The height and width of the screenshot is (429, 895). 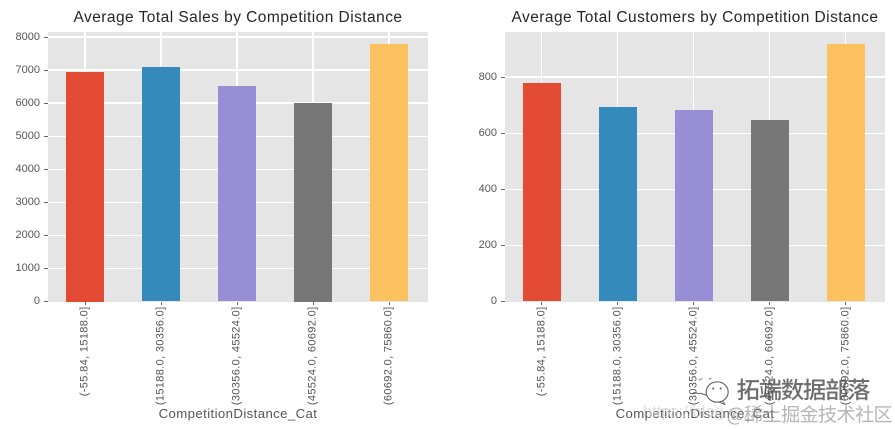 I want to click on svg-text: https://blog.c, so click(x=690, y=412).